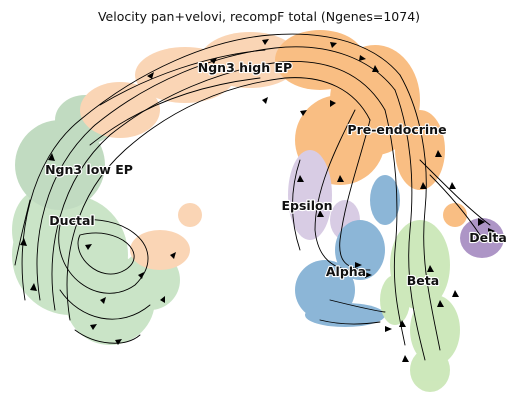  What do you see at coordinates (307, 205) in the screenshot?
I see `cluster-label-epsilon: Epsilon` at bounding box center [307, 205].